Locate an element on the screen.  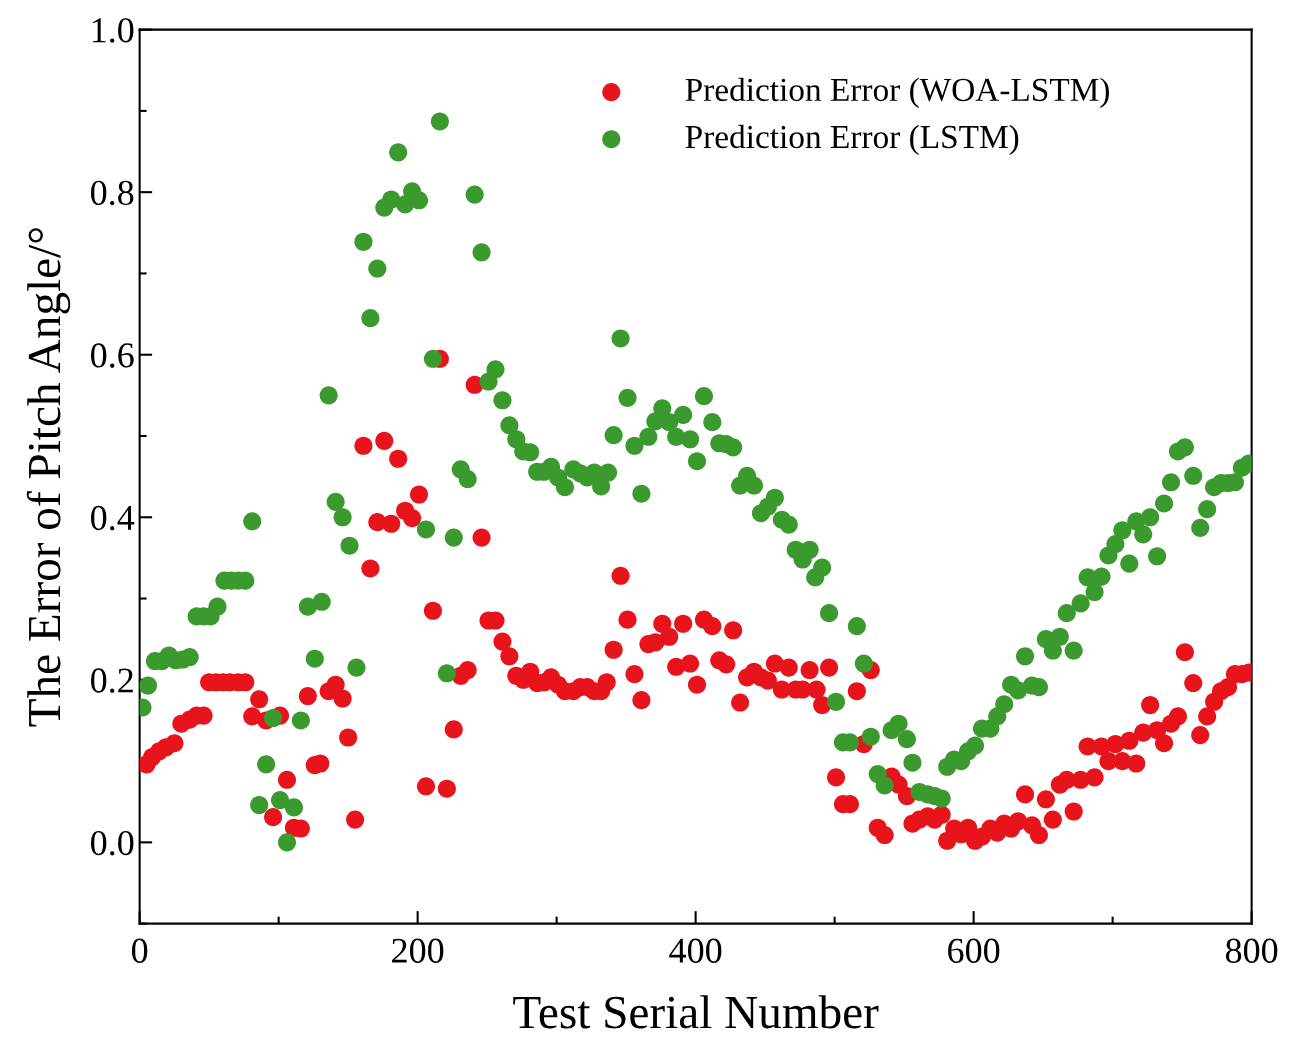
x-axis-title: Test Serial Number is located at coordinates (696, 1012).